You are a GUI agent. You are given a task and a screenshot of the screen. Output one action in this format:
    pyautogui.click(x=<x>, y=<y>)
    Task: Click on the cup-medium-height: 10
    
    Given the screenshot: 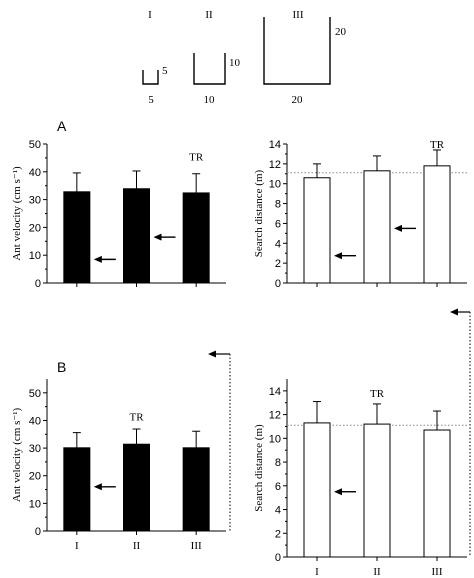 What is the action you would take?
    pyautogui.click(x=235, y=63)
    